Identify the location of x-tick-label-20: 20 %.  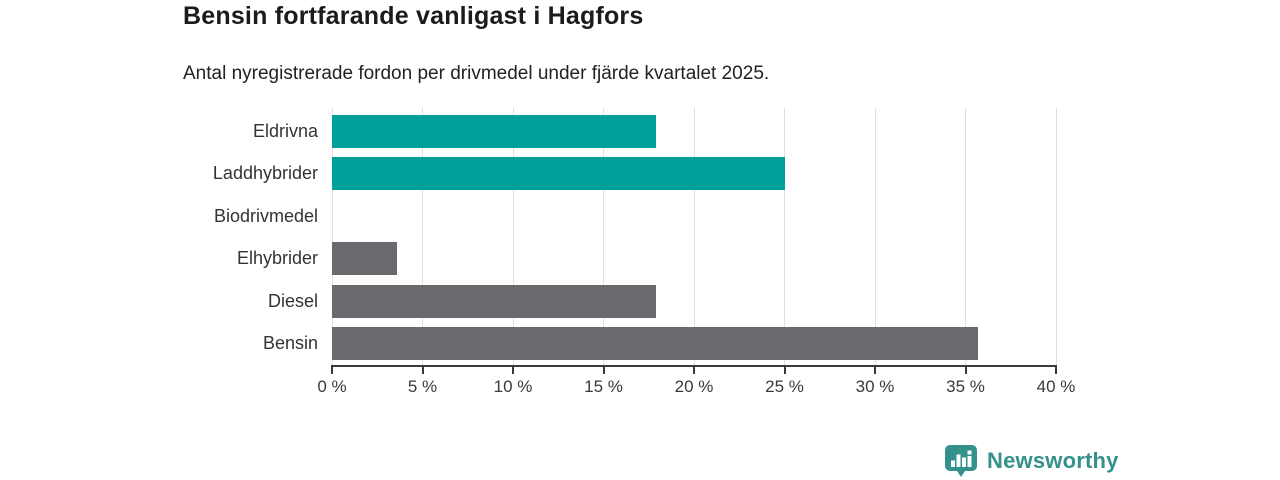
(694, 386).